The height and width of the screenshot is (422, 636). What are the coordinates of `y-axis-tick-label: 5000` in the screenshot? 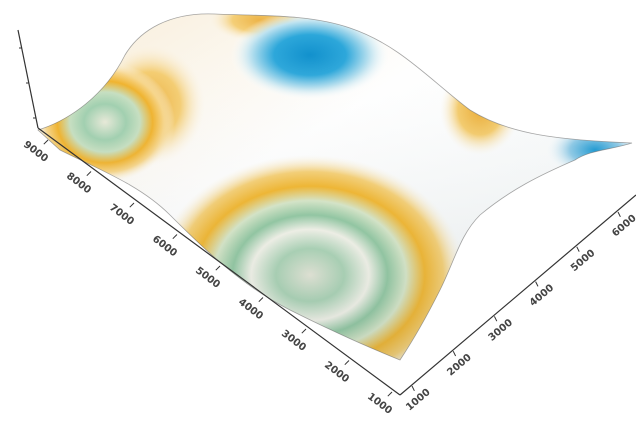 It's located at (583, 261).